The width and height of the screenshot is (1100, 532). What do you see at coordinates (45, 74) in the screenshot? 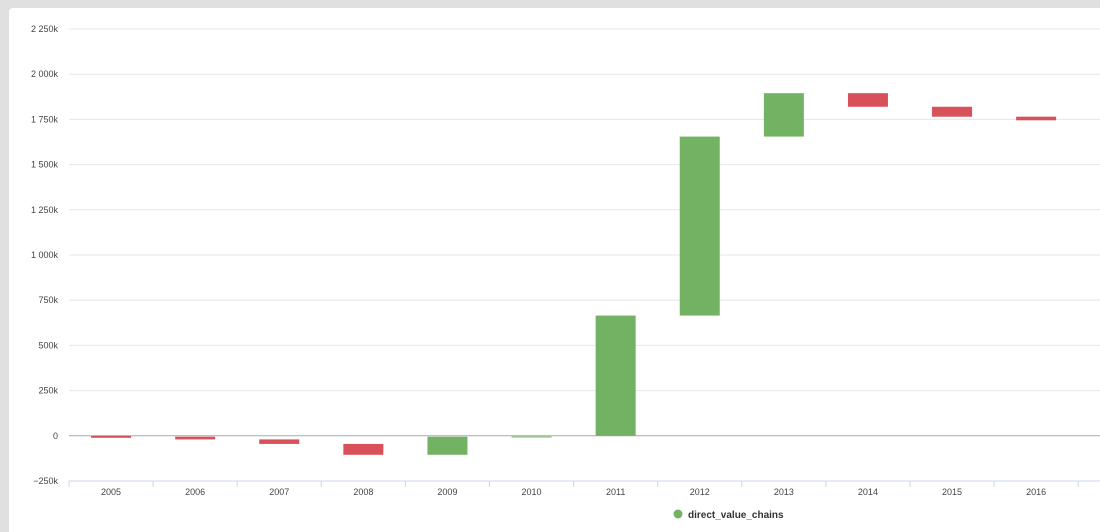
I see `y-tick-label: 2 000k` at bounding box center [45, 74].